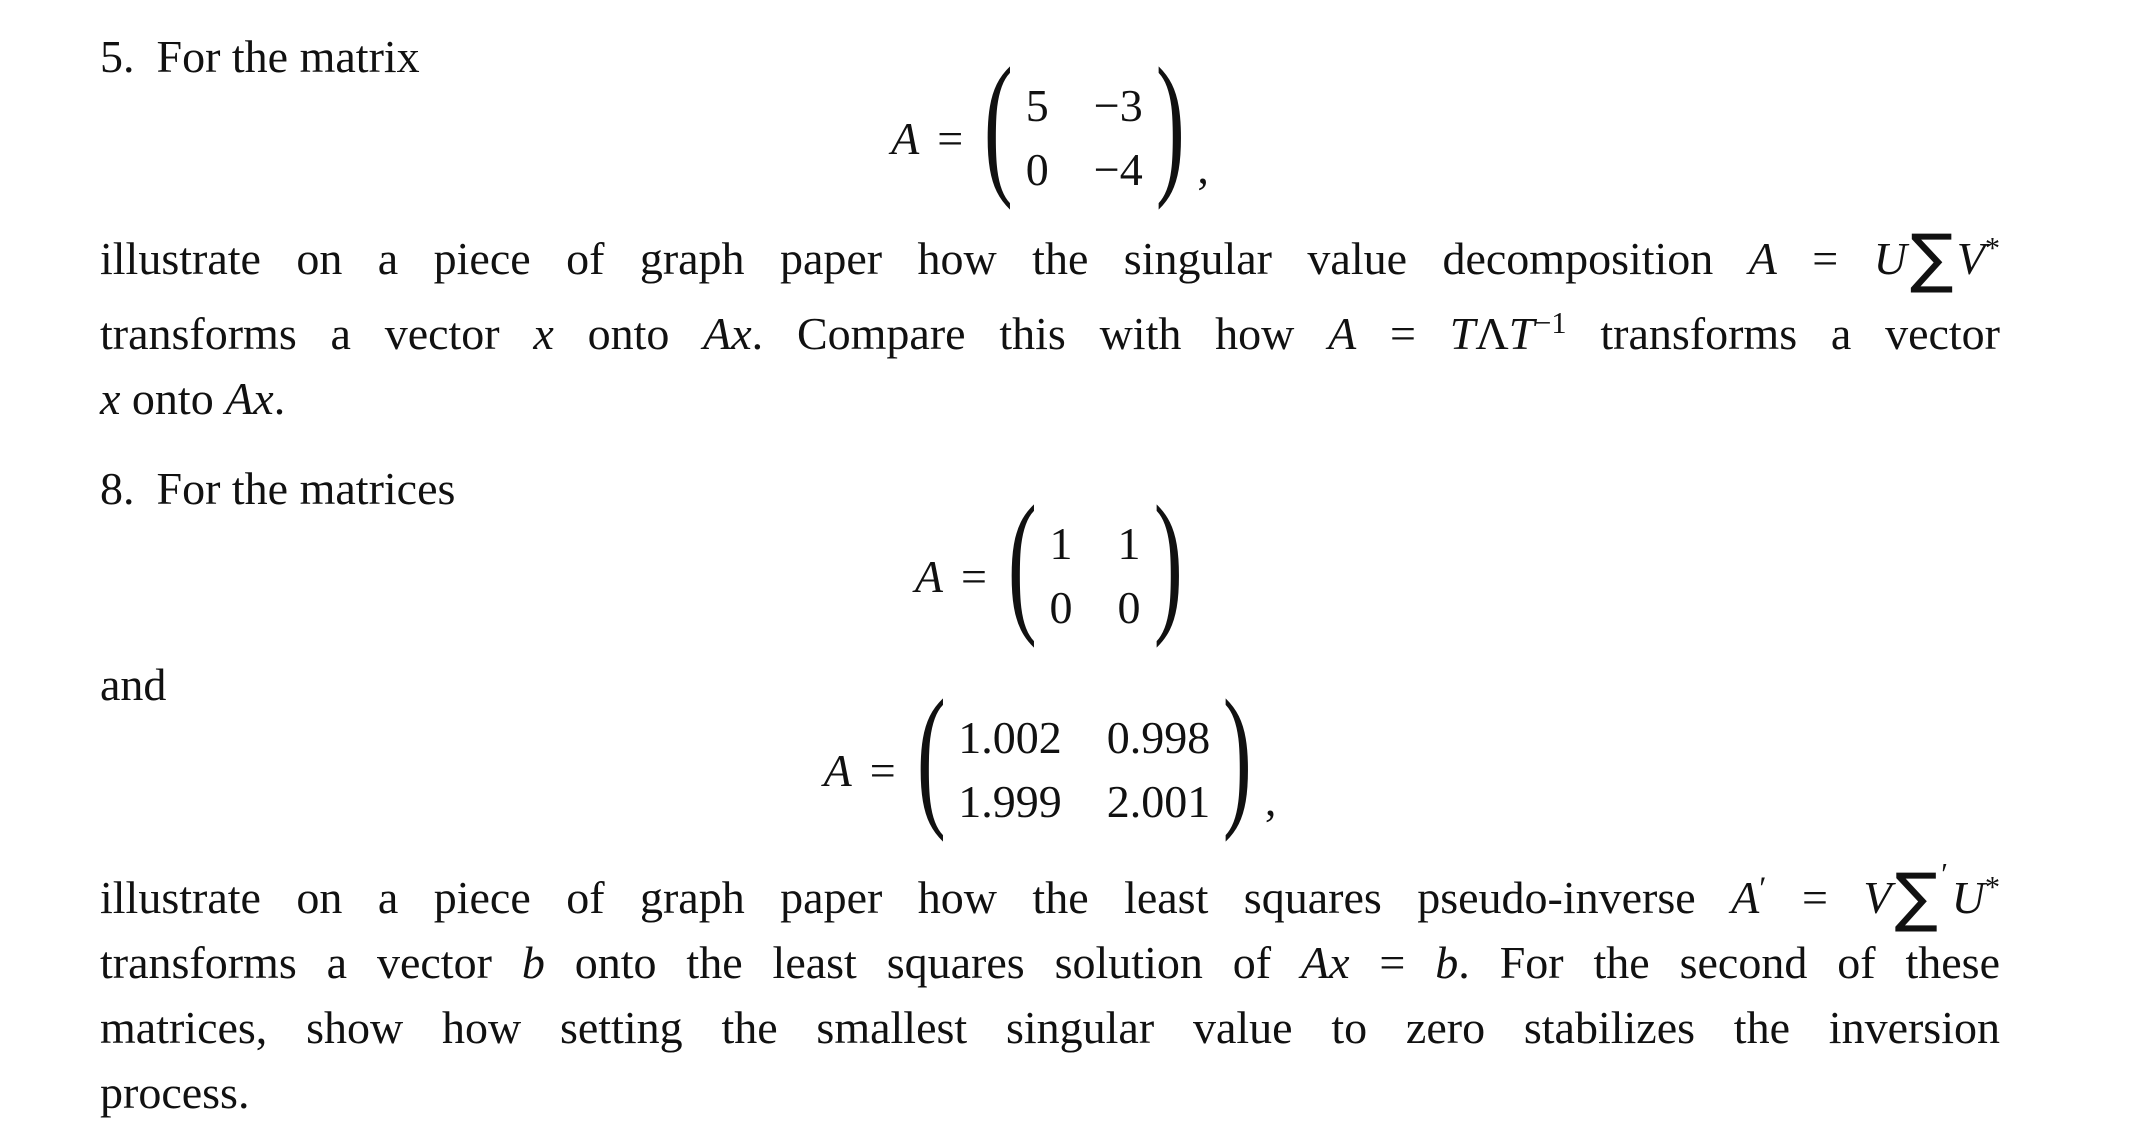 Image resolution: width=2134 pixels, height=1137 pixels. Describe the element at coordinates (1084, 770) in the screenshot. I see `matrix-cells: 1.002 0.998 1.999 2.001` at that location.